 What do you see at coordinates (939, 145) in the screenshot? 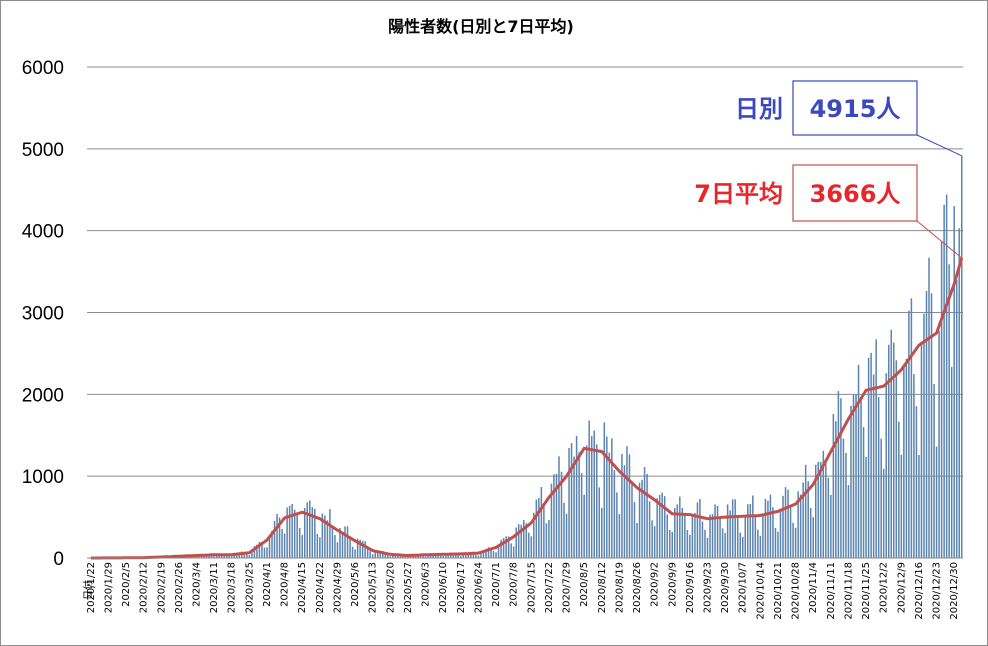
I see `callout-leader` at bounding box center [939, 145].